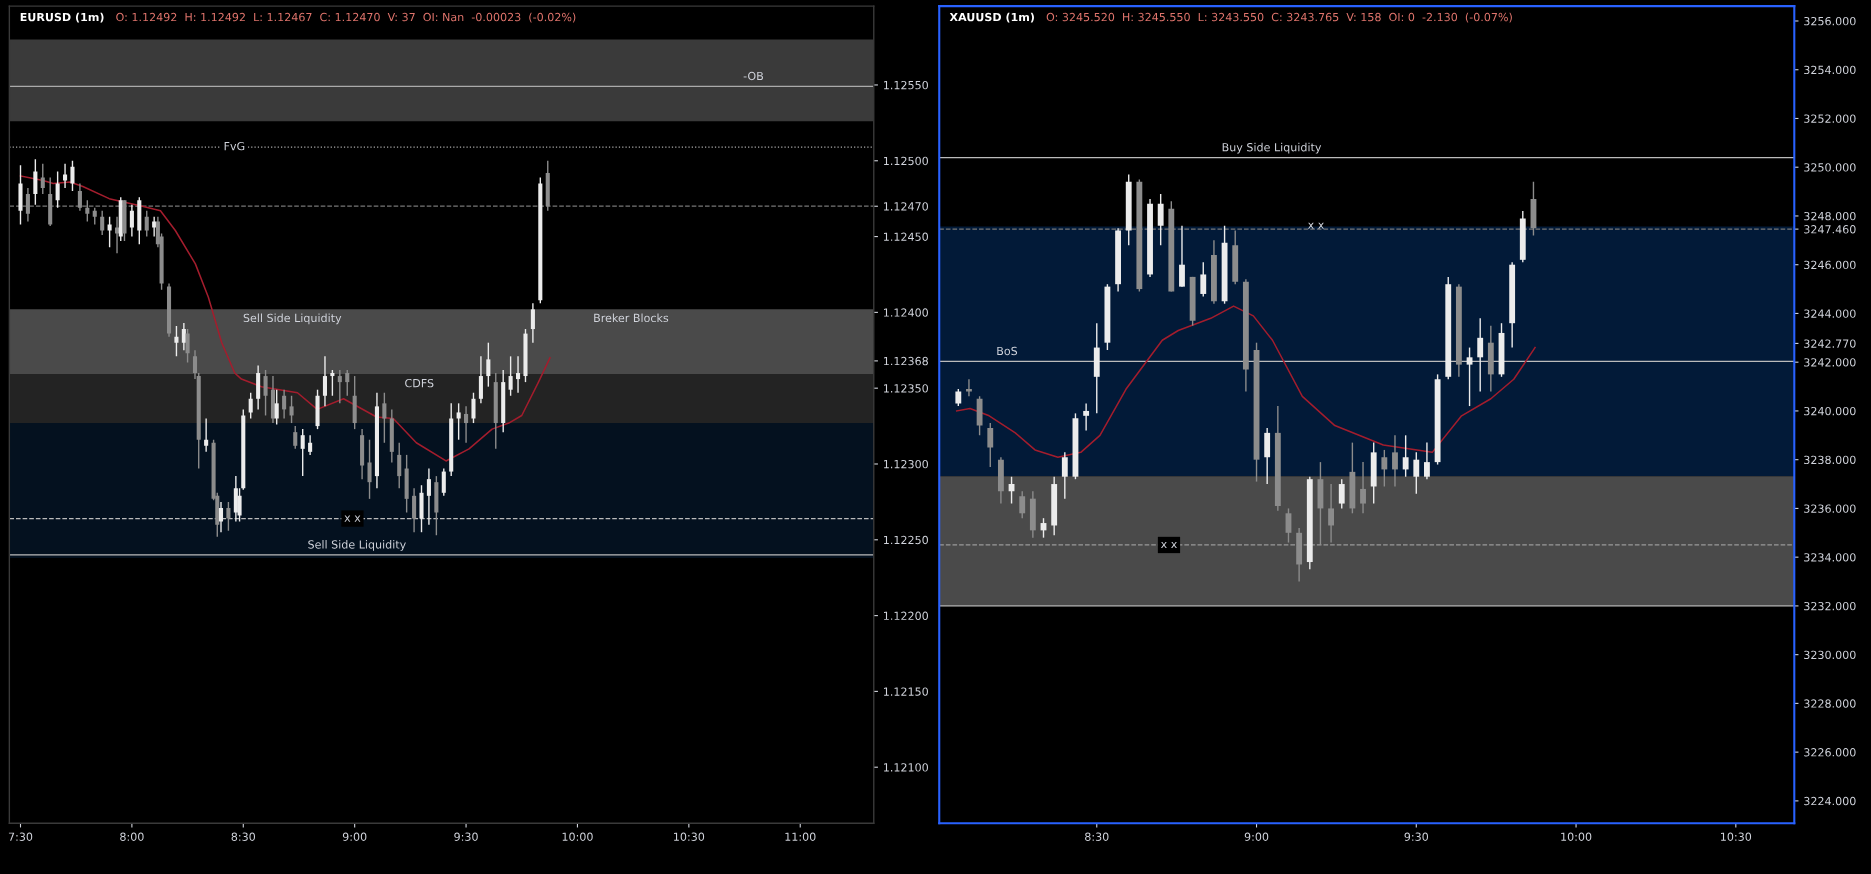 This screenshot has height=874, width=1871. I want to click on annotation: FvG, so click(234, 146).